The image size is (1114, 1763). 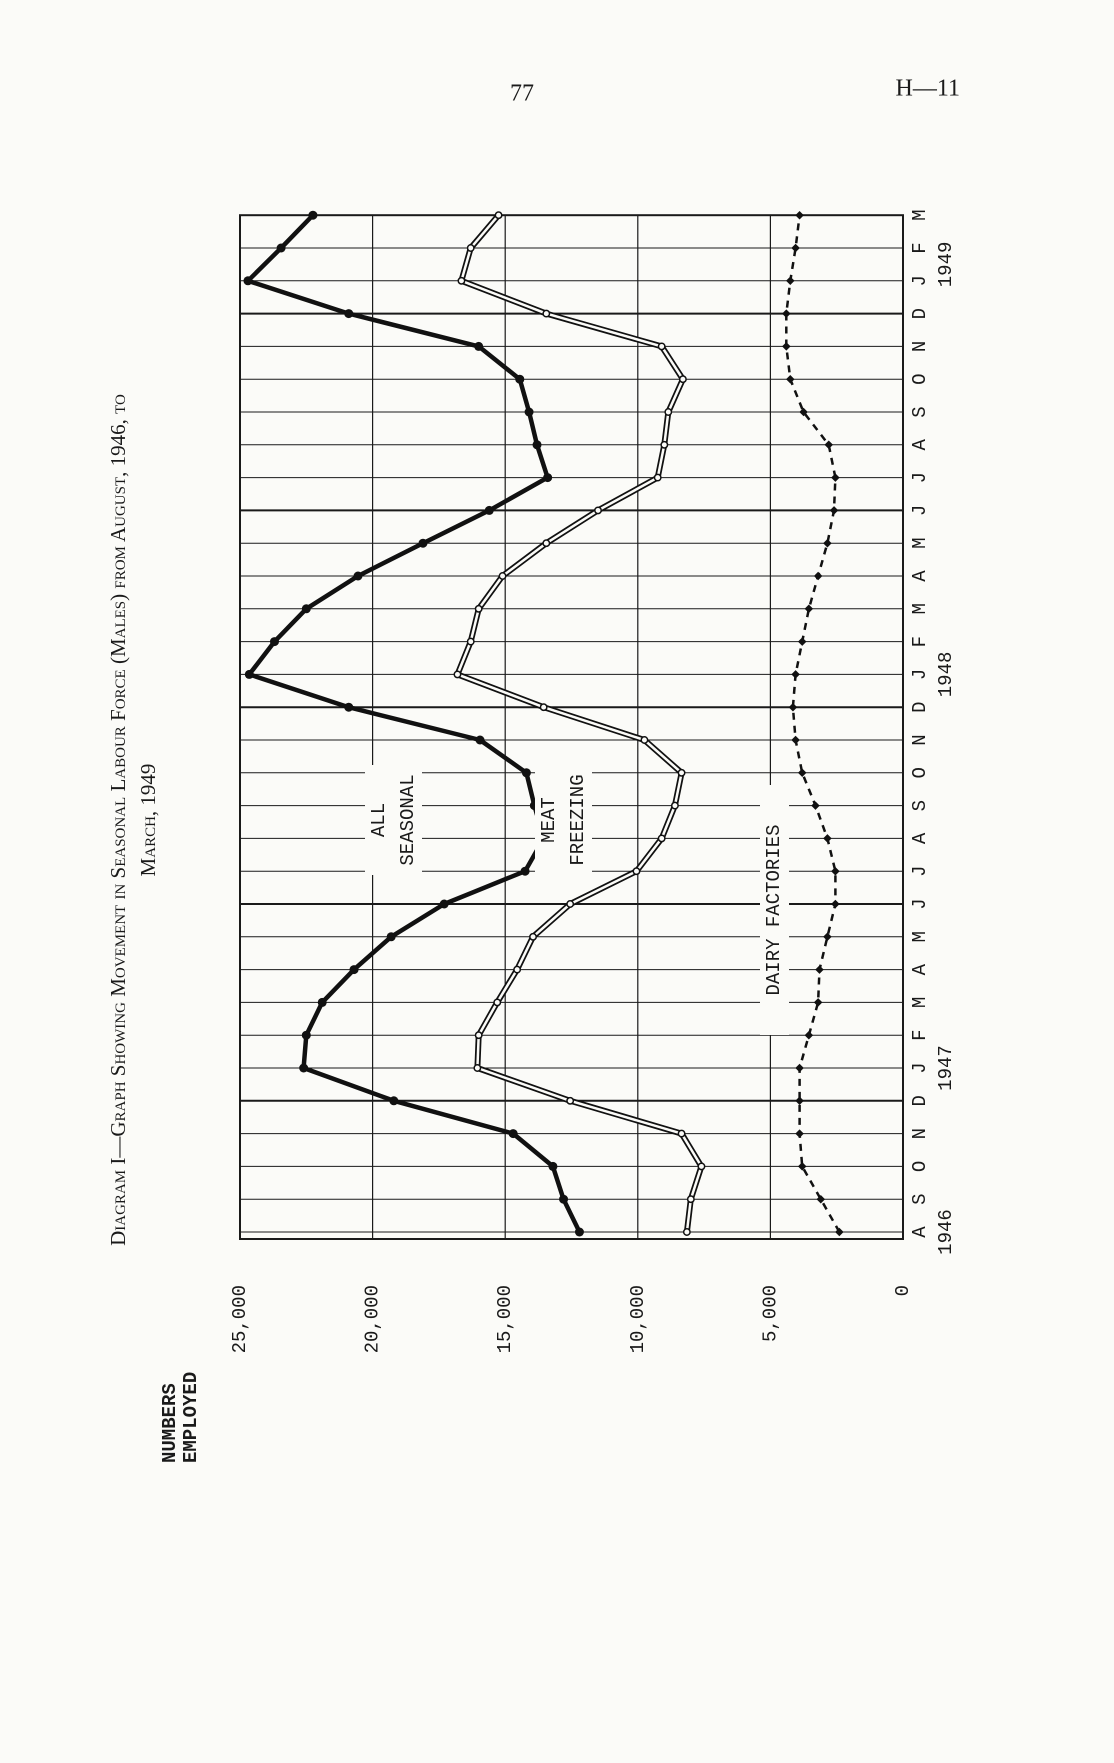 What do you see at coordinates (240, 1319) in the screenshot?
I see `y-tick-label: 25,000` at bounding box center [240, 1319].